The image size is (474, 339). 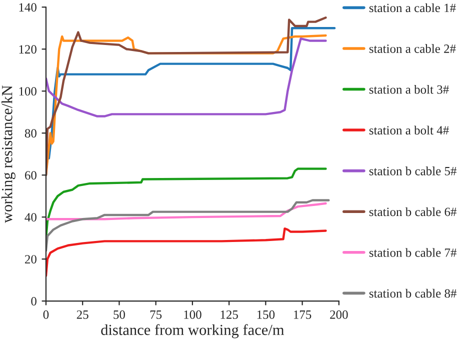 I want to click on x-tick-label: 175, so click(x=303, y=314).